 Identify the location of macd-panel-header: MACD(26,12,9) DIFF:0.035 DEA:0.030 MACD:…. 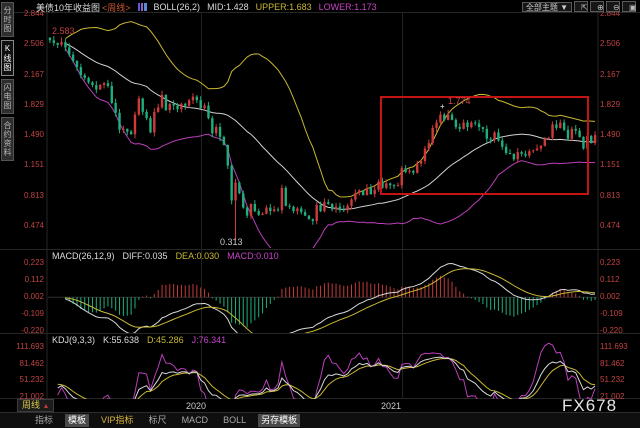
(165, 256).